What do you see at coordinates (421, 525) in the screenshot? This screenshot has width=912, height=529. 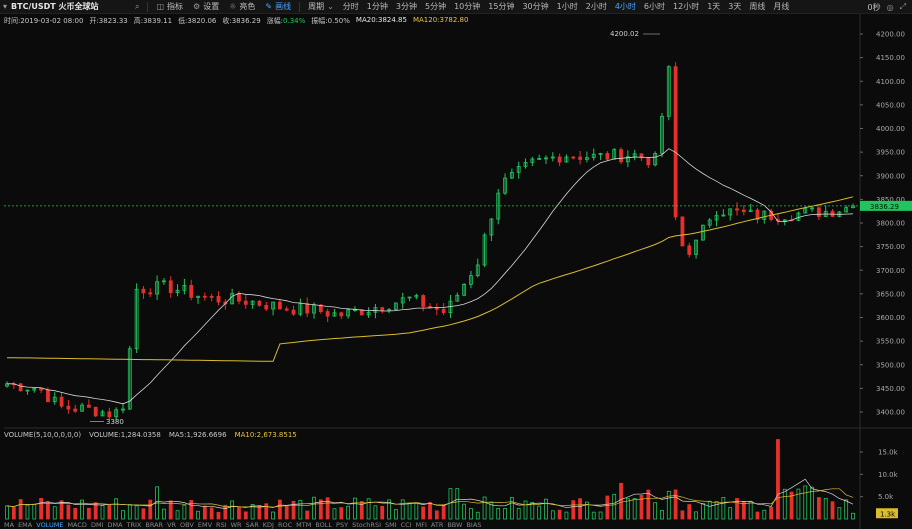 I see `indicator-tab: MFI` at bounding box center [421, 525].